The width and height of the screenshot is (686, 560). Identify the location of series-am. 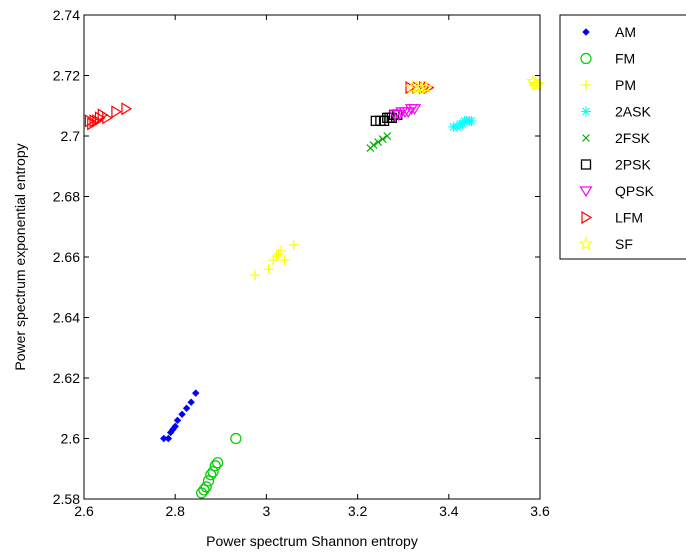
(180, 416).